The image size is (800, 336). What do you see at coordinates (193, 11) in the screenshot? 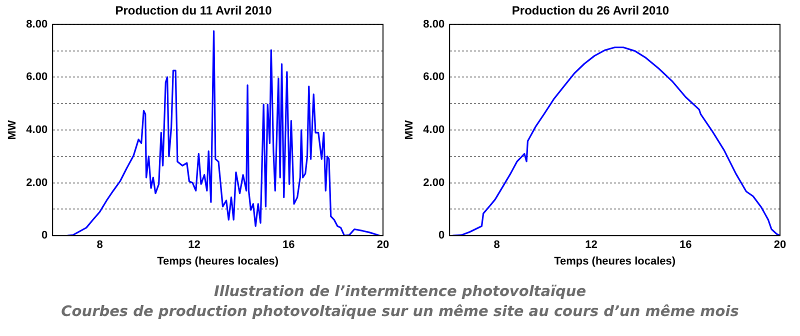
I see `chart-title: Production du 11 Avril 2010` at bounding box center [193, 11].